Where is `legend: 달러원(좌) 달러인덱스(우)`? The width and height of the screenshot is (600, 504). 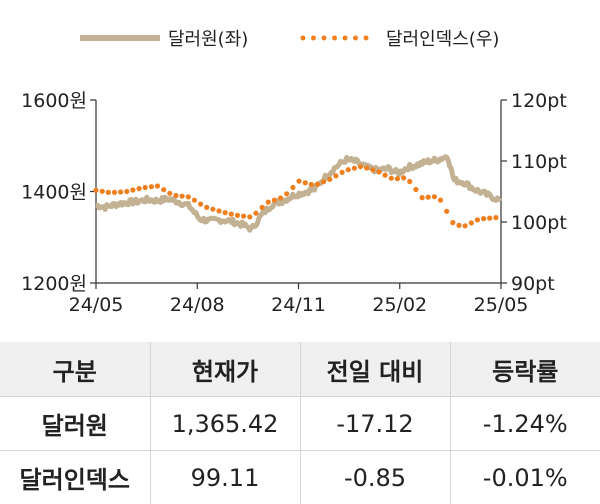
legend: 달러원(좌) 달러인덱스(우) is located at coordinates (289, 39).